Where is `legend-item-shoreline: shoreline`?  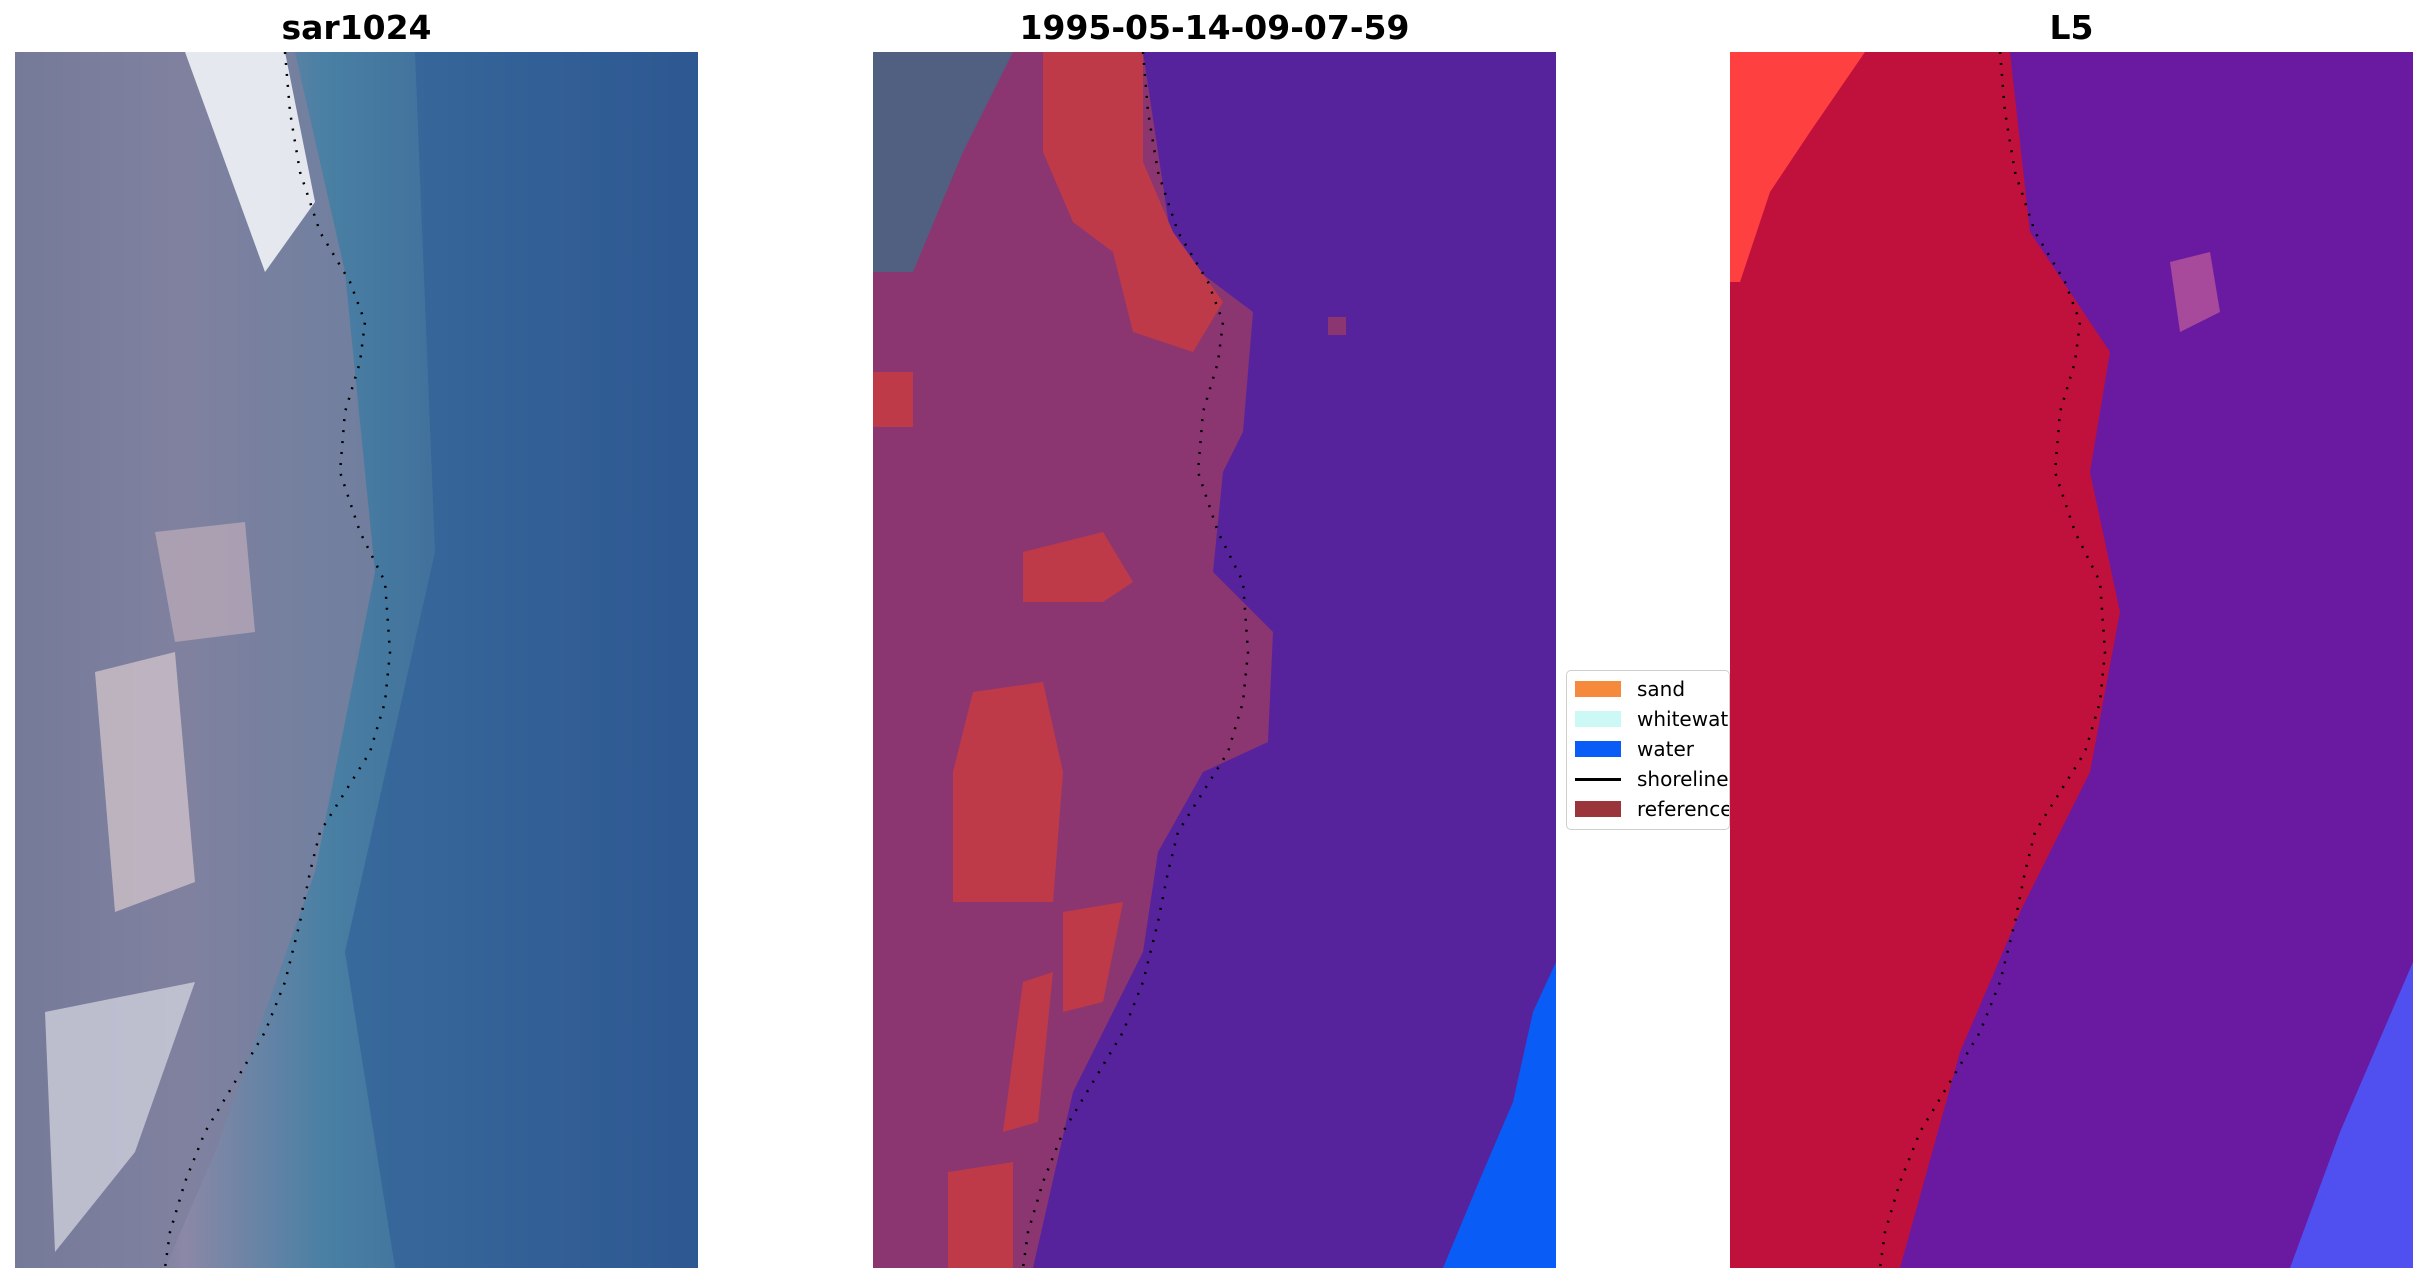 legend-item-shoreline: shoreline is located at coordinates (1652, 779).